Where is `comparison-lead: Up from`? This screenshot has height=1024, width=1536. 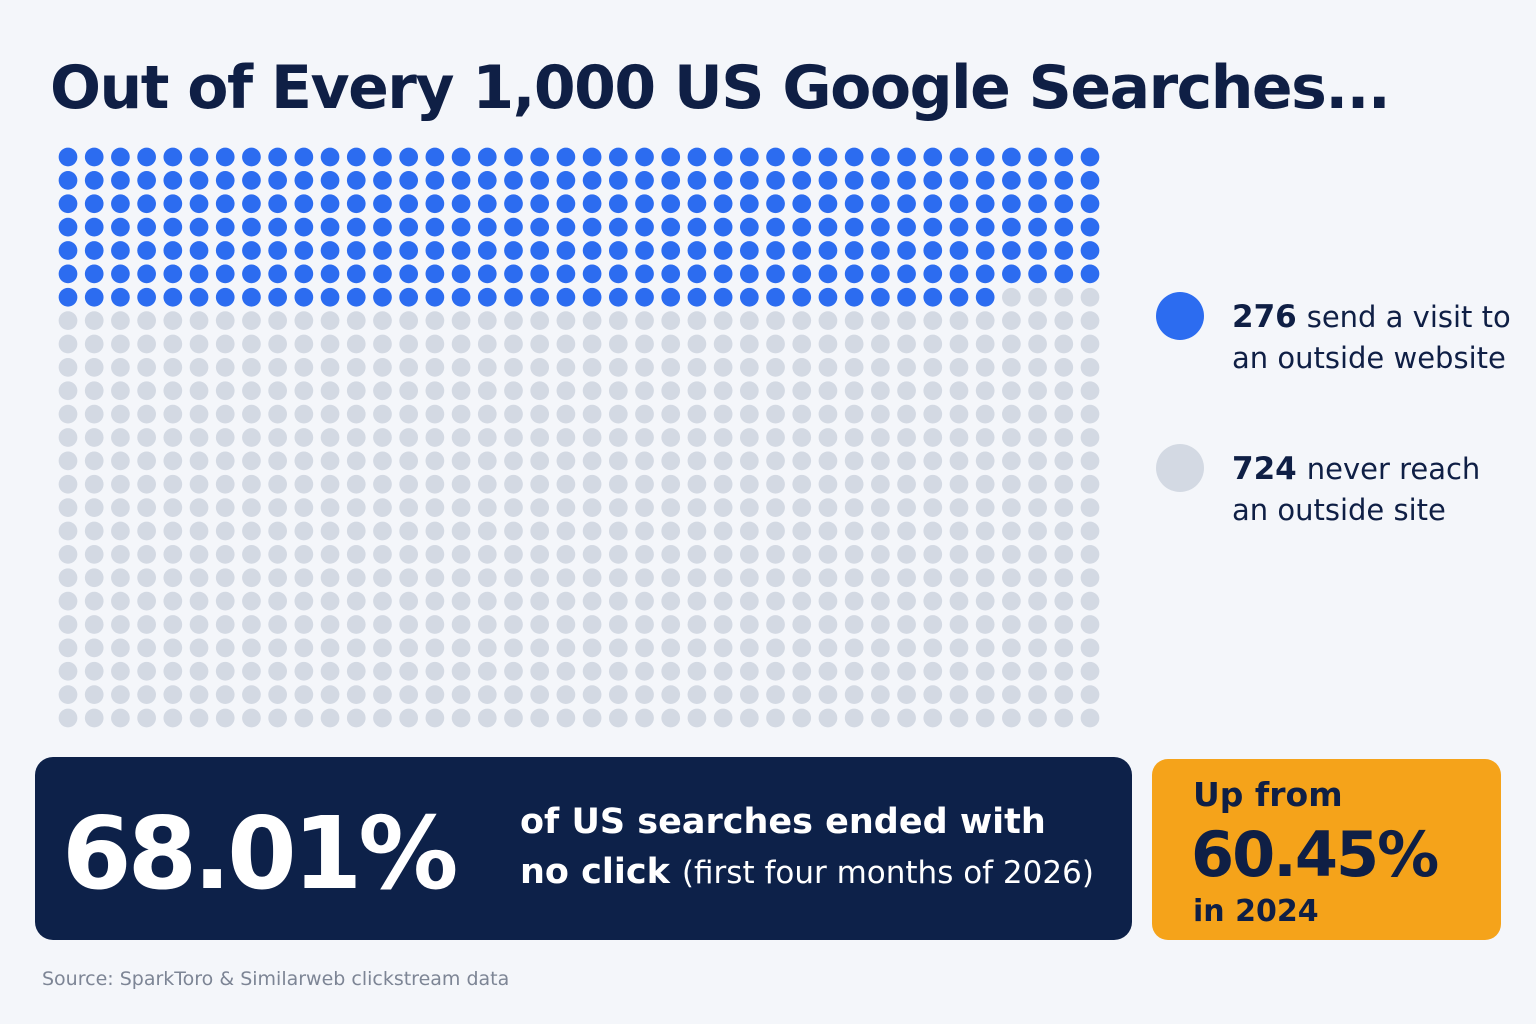
comparison-lead: Up from is located at coordinates (1268, 794).